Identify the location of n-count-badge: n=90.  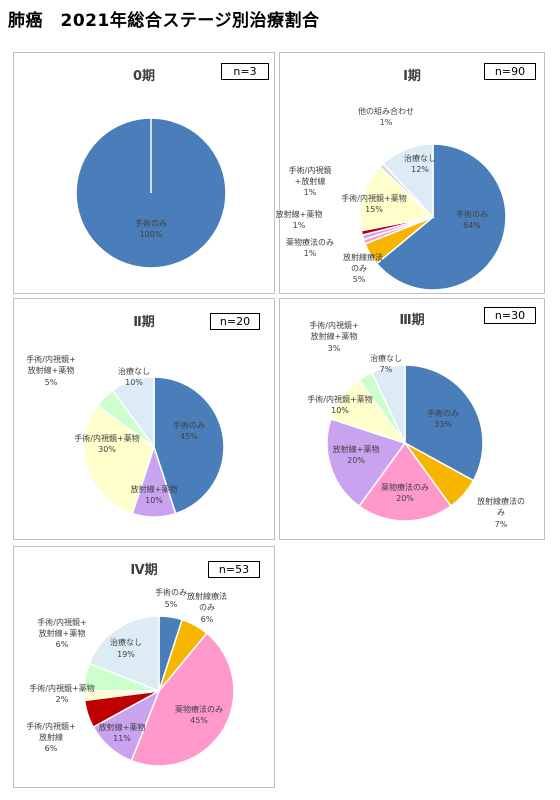
(510, 71).